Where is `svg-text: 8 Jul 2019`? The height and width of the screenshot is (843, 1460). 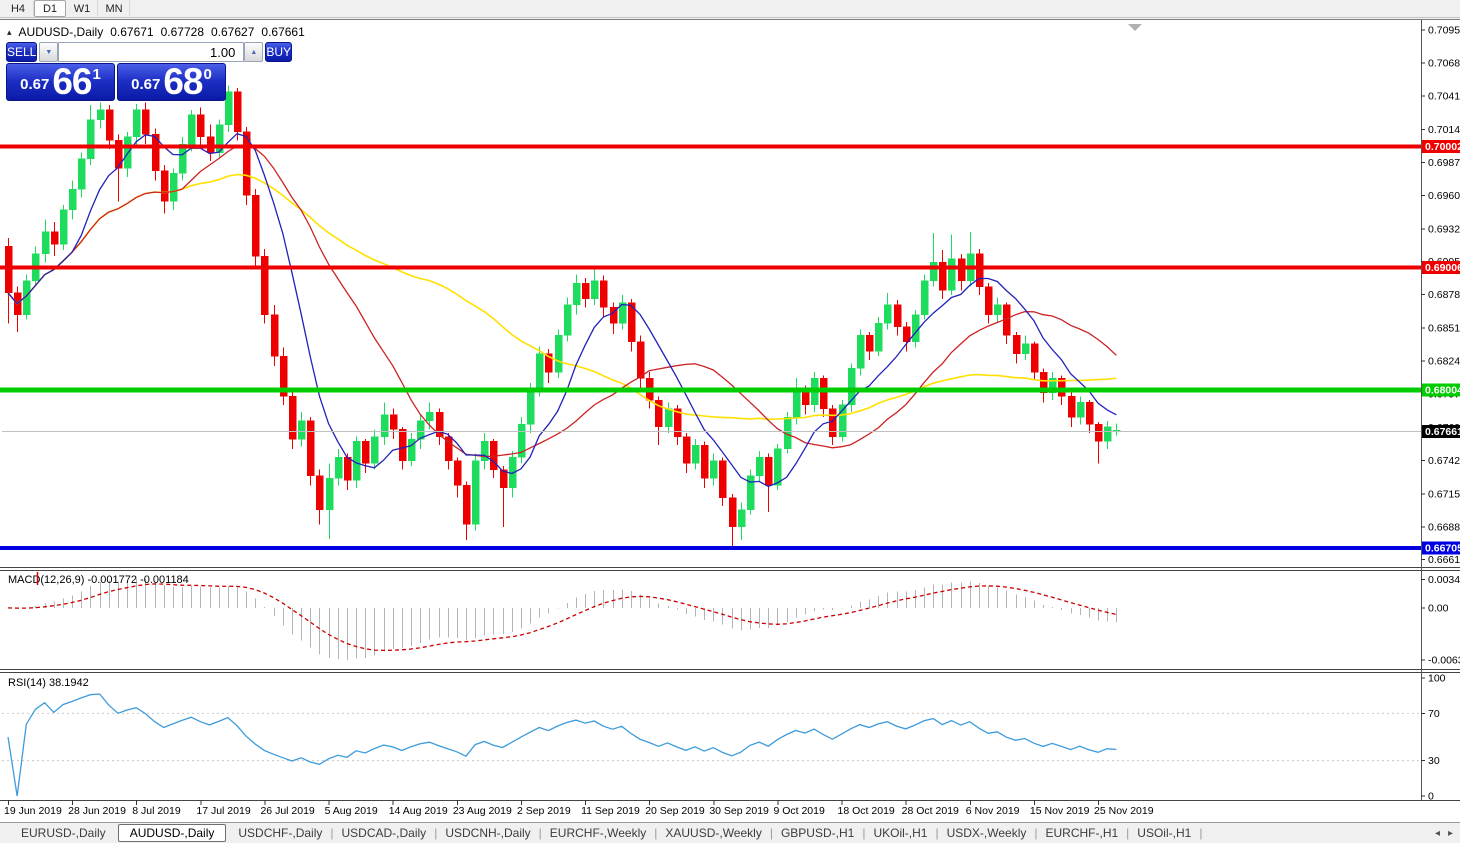
svg-text: 8 Jul 2019 is located at coordinates (156, 811).